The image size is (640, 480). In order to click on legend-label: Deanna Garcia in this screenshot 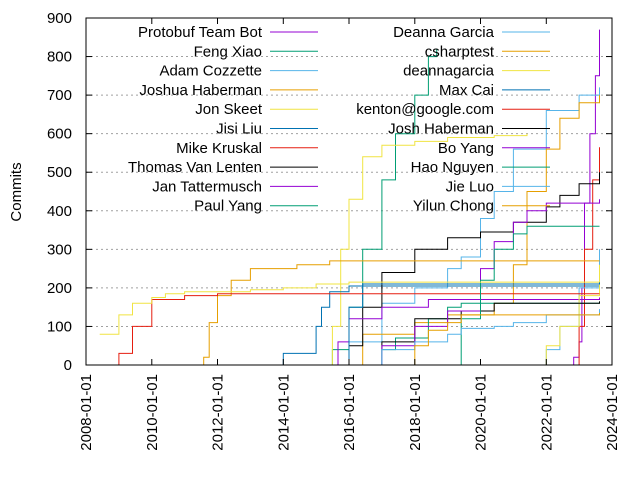, I will do `click(444, 32)`.